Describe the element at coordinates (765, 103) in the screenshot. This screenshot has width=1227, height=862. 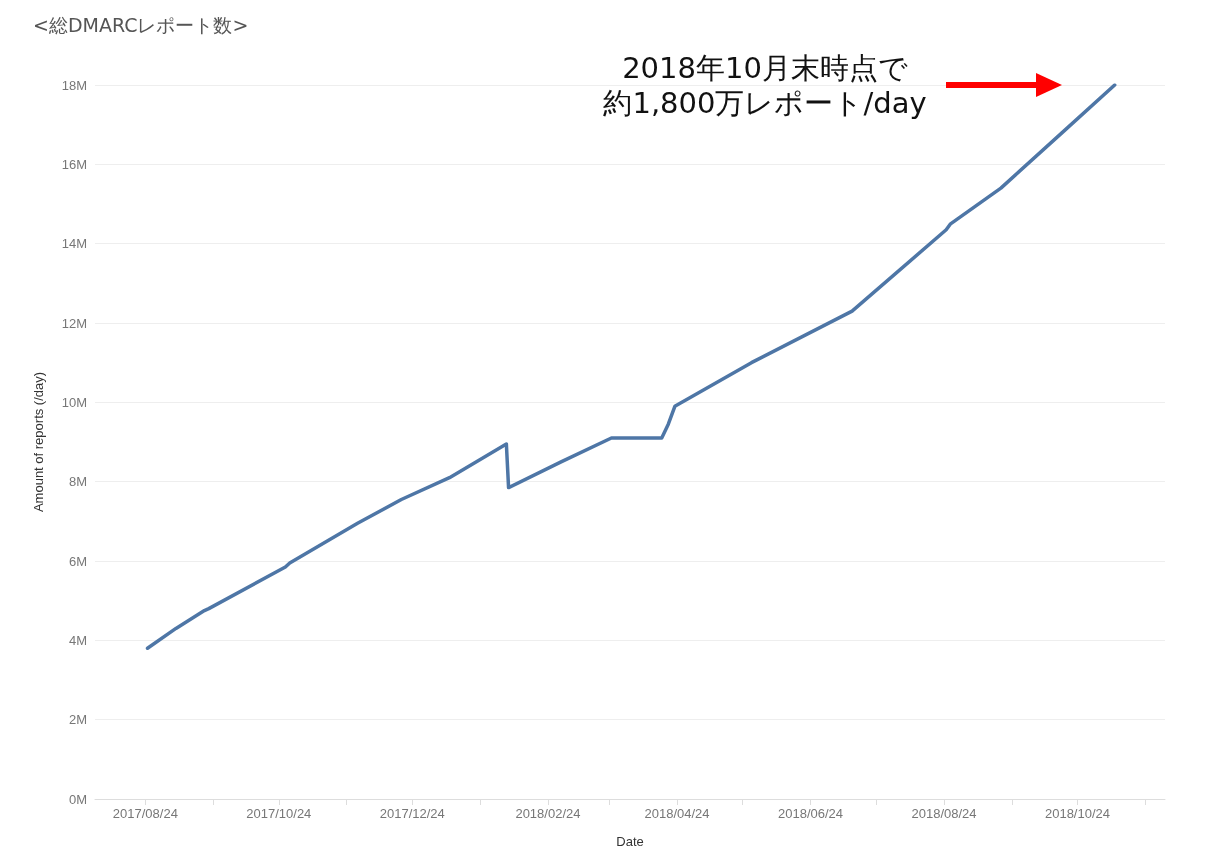
I see `annotation: 約1,800万レポート/day` at that location.